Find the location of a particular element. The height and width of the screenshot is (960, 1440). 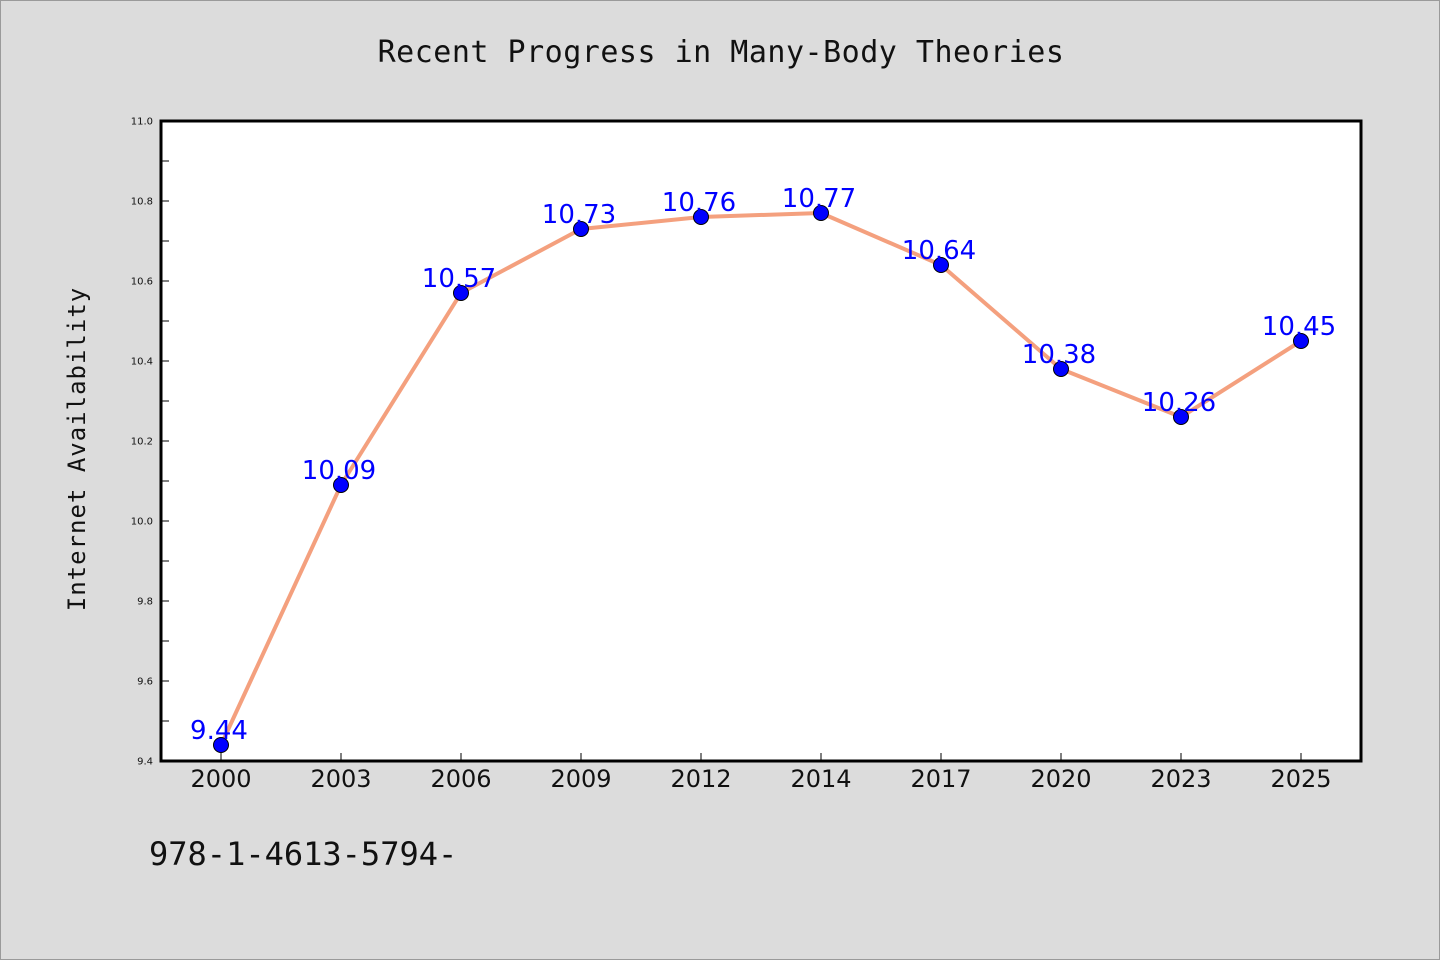

data-label: 10.73 is located at coordinates (579, 215).